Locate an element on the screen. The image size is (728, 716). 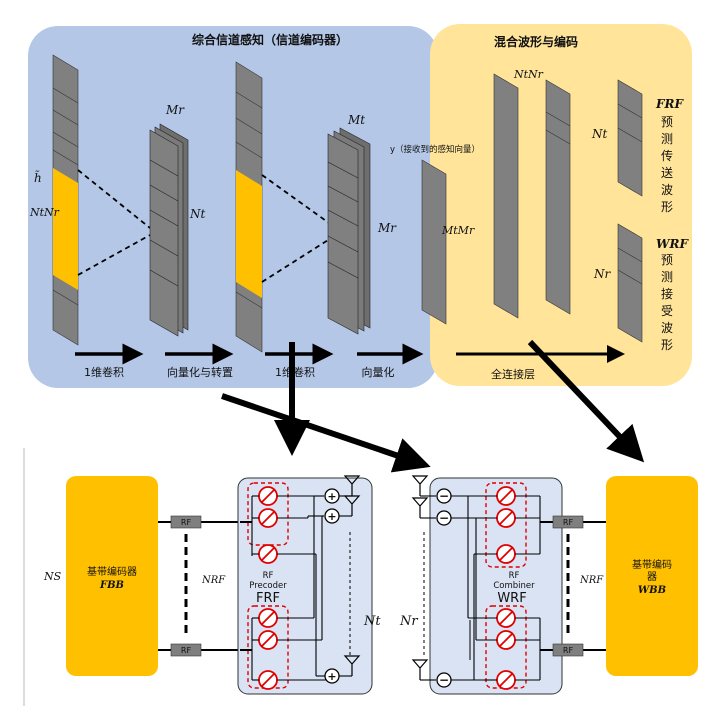
wrf-output-layer is located at coordinates (630, 283).